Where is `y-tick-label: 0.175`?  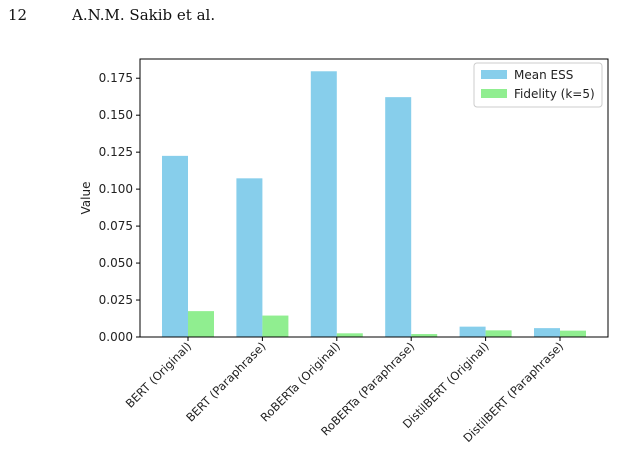 y-tick-label: 0.175 is located at coordinates (116, 78).